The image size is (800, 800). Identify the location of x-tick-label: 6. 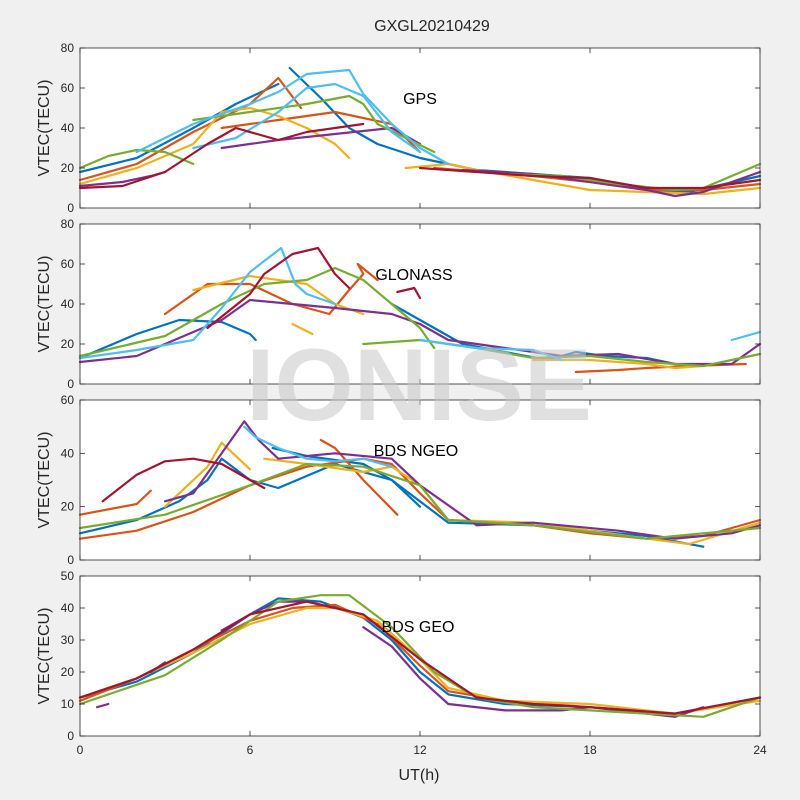
(250, 750).